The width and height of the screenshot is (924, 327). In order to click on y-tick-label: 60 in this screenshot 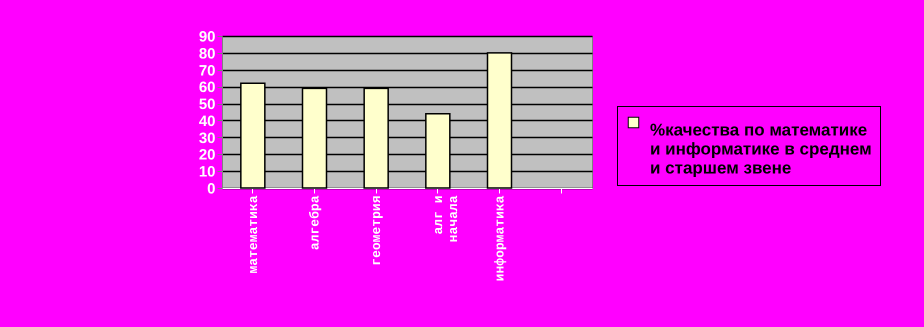, I will do `click(207, 87)`.